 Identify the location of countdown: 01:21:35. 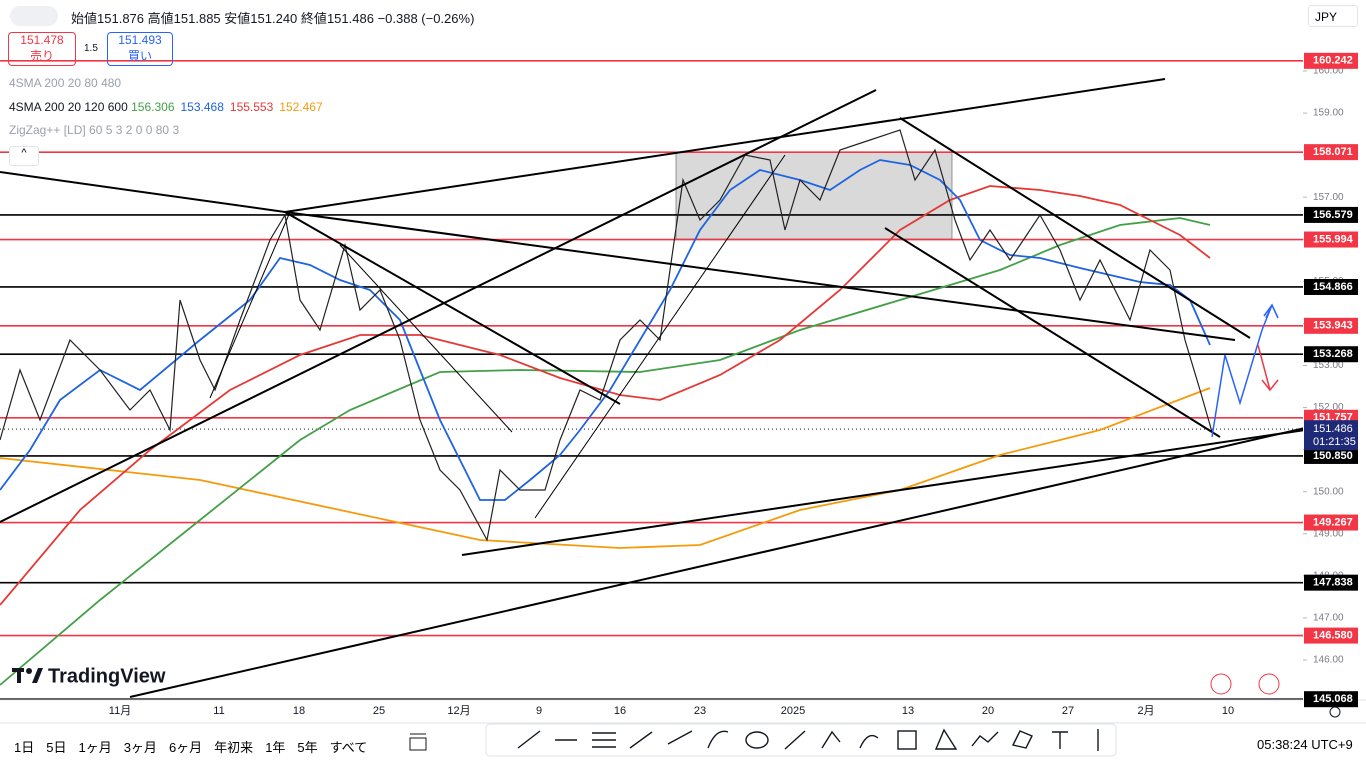
(1334, 442).